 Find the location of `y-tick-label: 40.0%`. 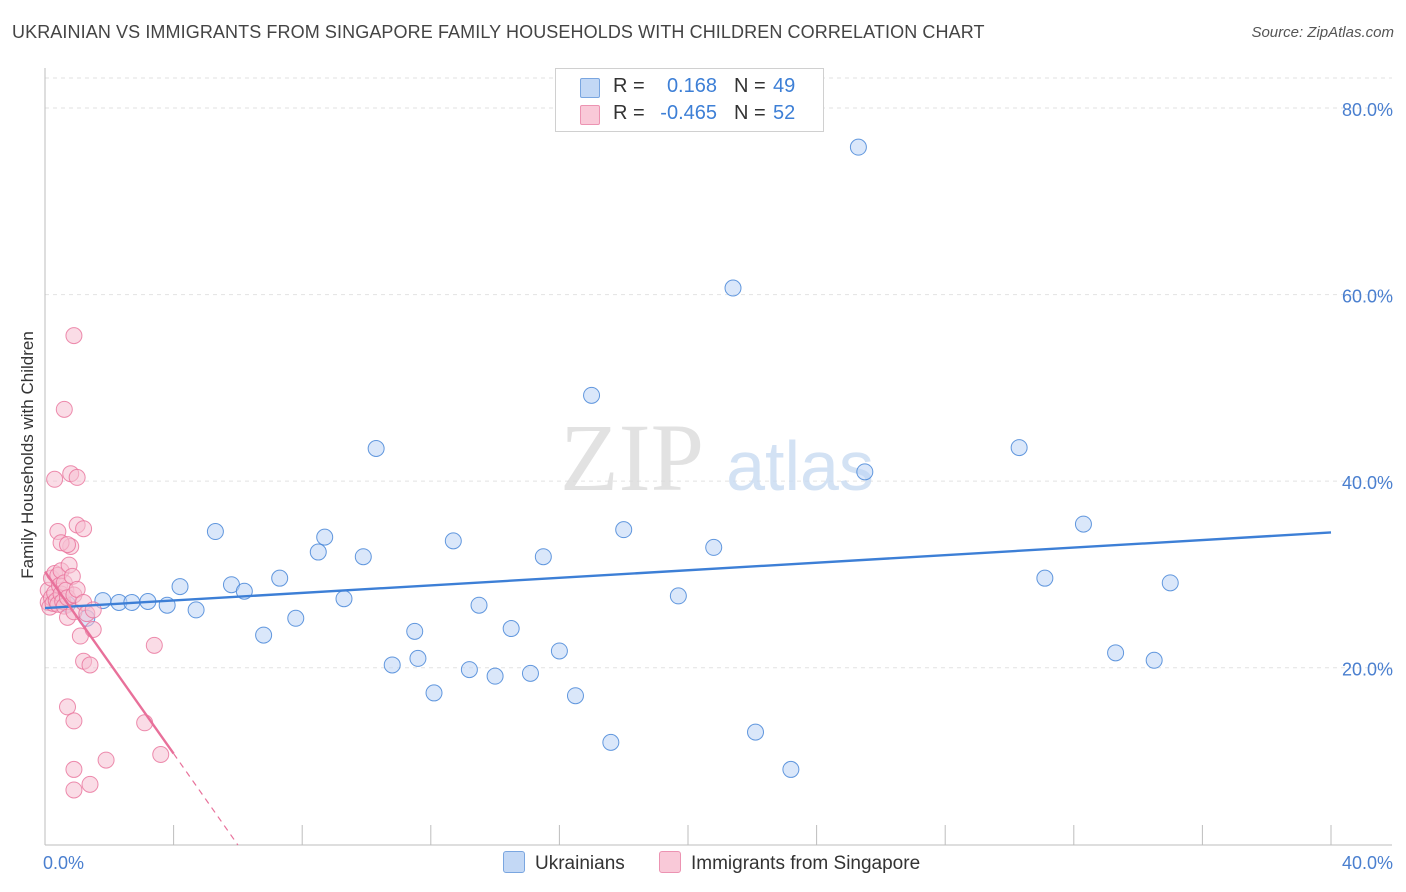

y-tick-label: 40.0% is located at coordinates (1367, 483).